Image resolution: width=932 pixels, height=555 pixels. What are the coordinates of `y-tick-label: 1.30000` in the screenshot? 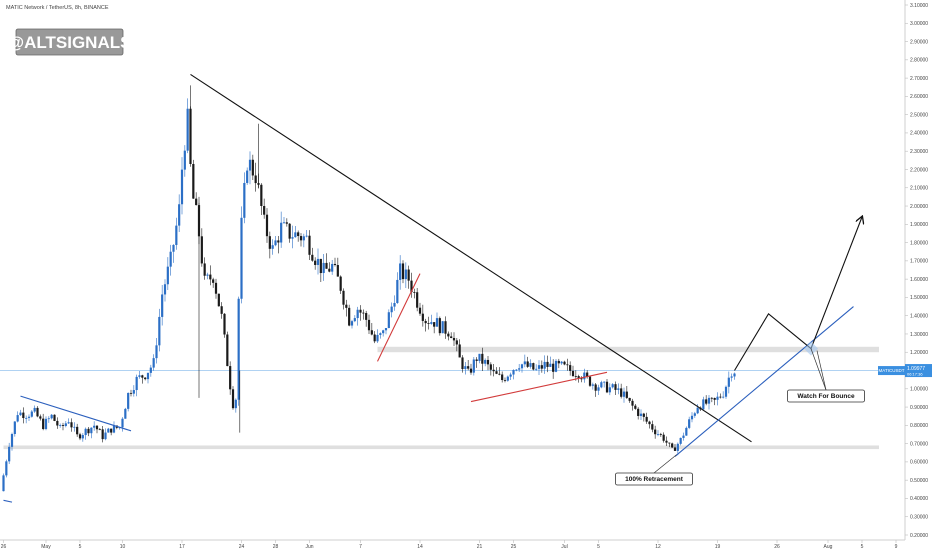 It's located at (919, 335).